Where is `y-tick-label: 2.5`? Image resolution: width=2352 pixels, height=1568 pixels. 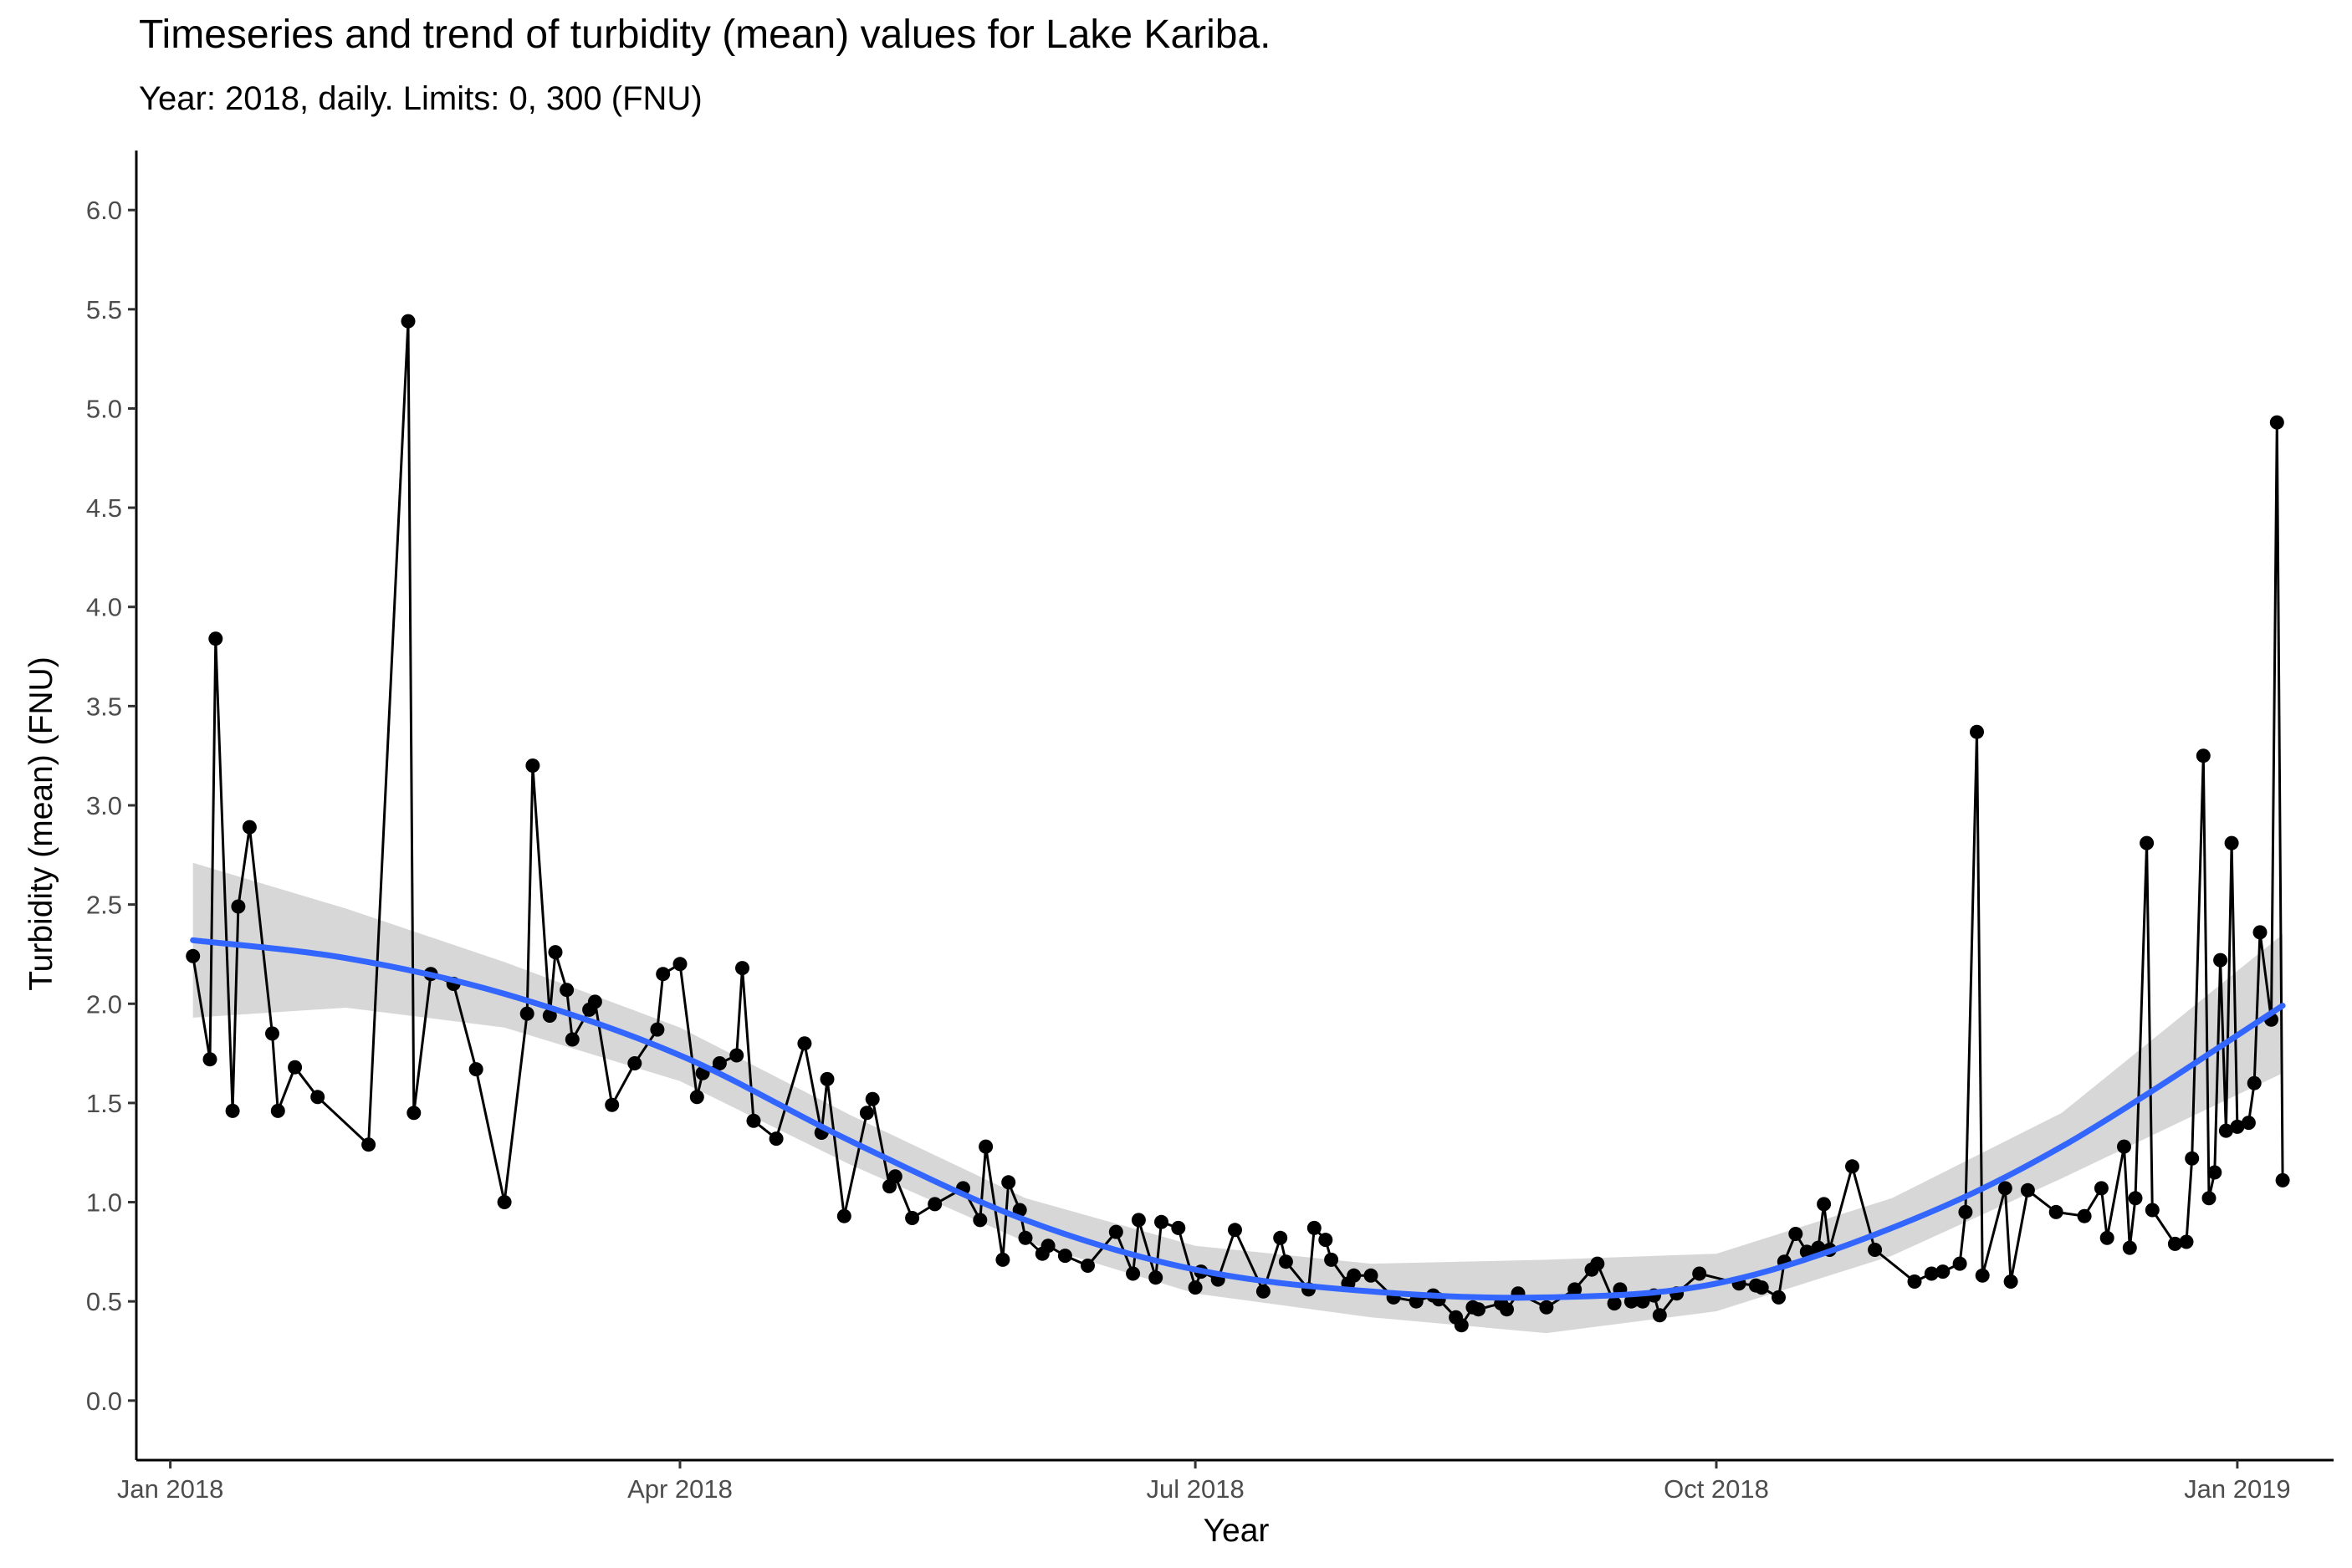
y-tick-label: 2.5 is located at coordinates (104, 905).